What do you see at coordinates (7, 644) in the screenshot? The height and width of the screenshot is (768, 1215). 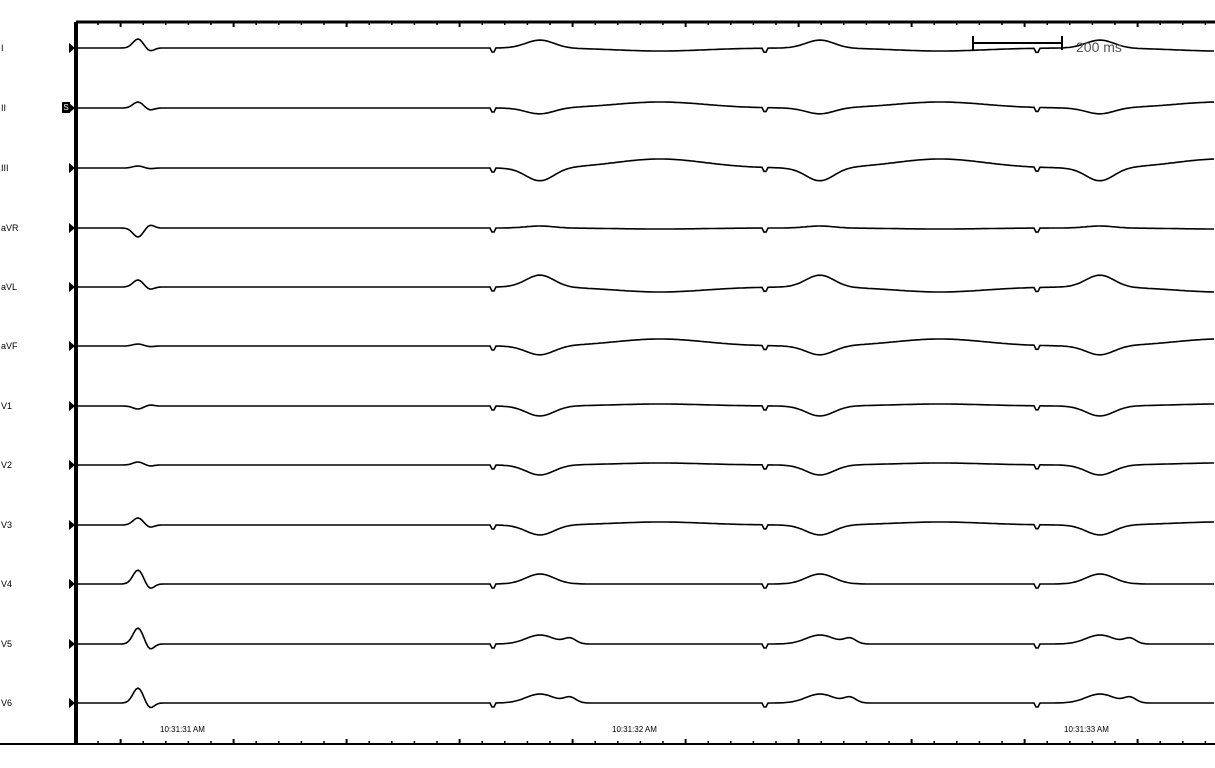 I see `lead-label-v5: V5` at bounding box center [7, 644].